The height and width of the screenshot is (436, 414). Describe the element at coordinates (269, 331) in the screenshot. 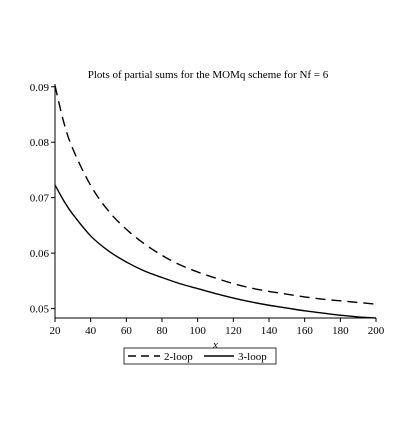

I see `x-tick-label: 140` at that location.